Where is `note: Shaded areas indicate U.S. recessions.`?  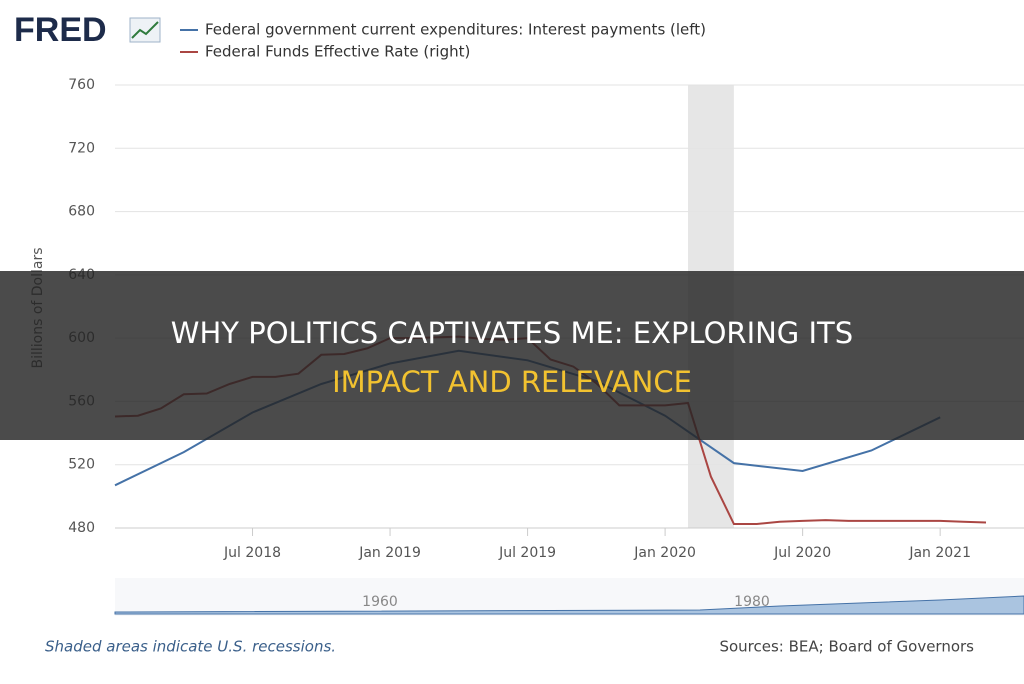 note: Shaded areas indicate U.S. recessions. is located at coordinates (190, 647).